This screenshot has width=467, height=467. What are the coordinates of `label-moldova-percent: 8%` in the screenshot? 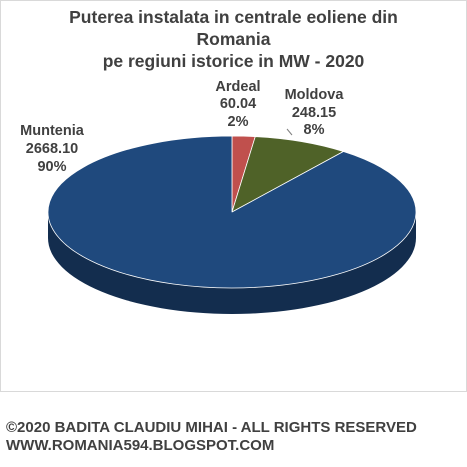 It's located at (314, 130).